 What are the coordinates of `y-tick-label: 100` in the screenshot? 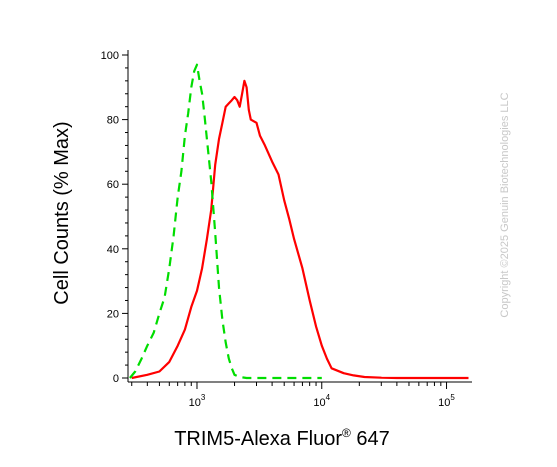 It's located at (110, 56).